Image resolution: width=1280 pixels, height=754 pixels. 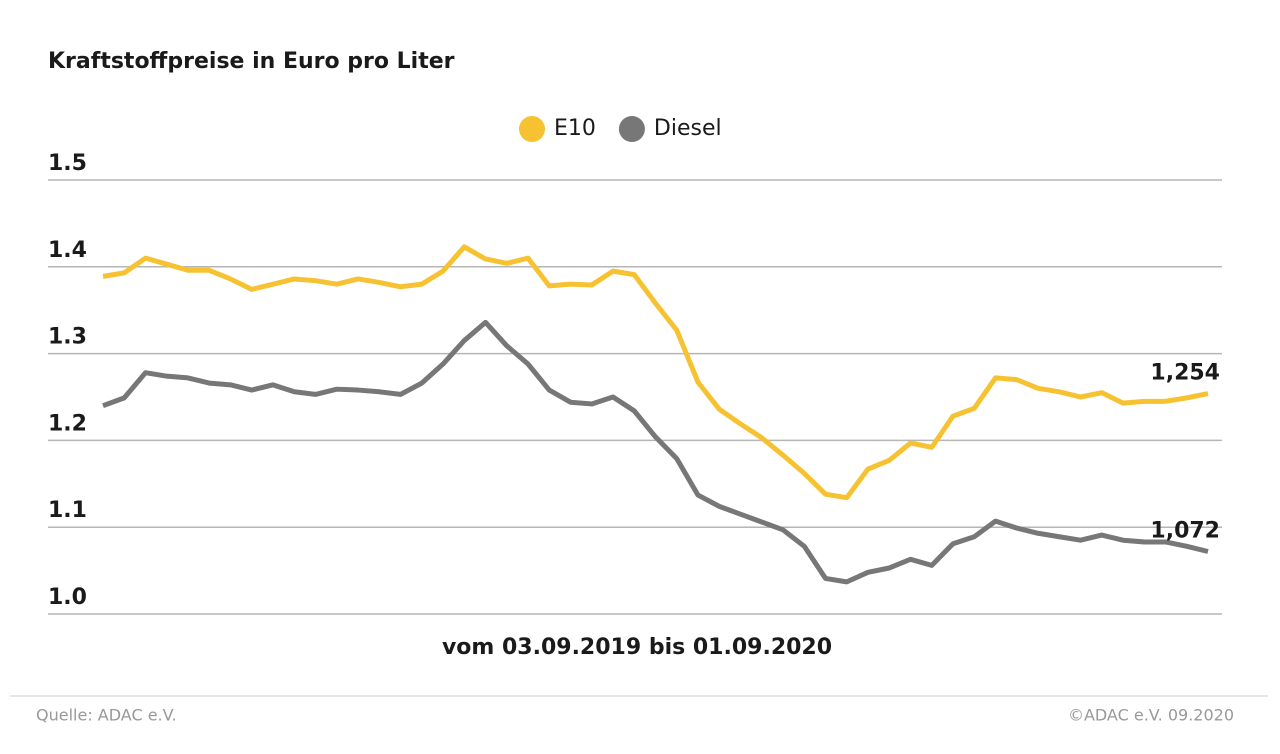 What do you see at coordinates (67, 423) in the screenshot?
I see `y-tick-label: 1.2` at bounding box center [67, 423].